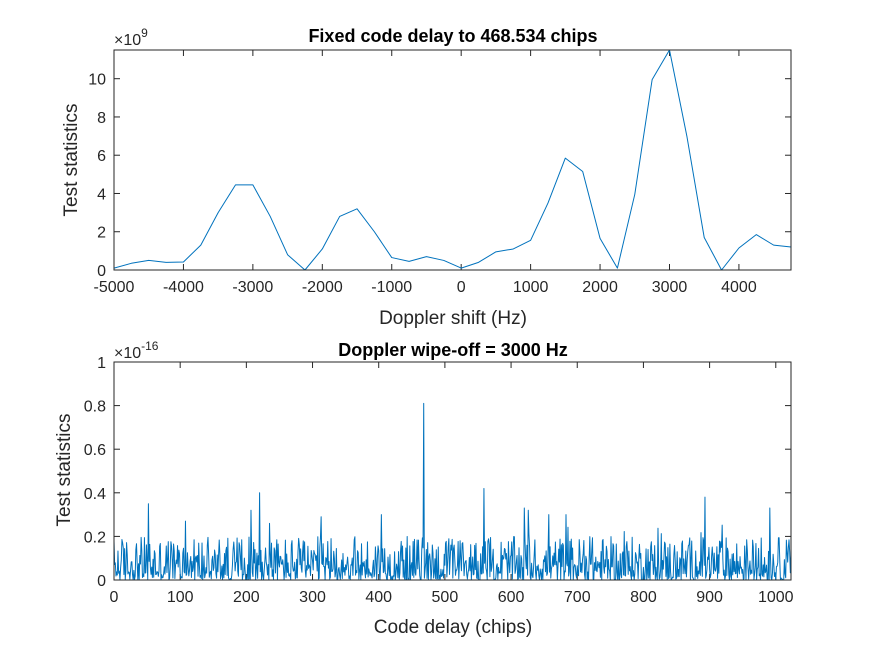  I want to click on bottom-exponent-base: ×10, so click(127, 353).